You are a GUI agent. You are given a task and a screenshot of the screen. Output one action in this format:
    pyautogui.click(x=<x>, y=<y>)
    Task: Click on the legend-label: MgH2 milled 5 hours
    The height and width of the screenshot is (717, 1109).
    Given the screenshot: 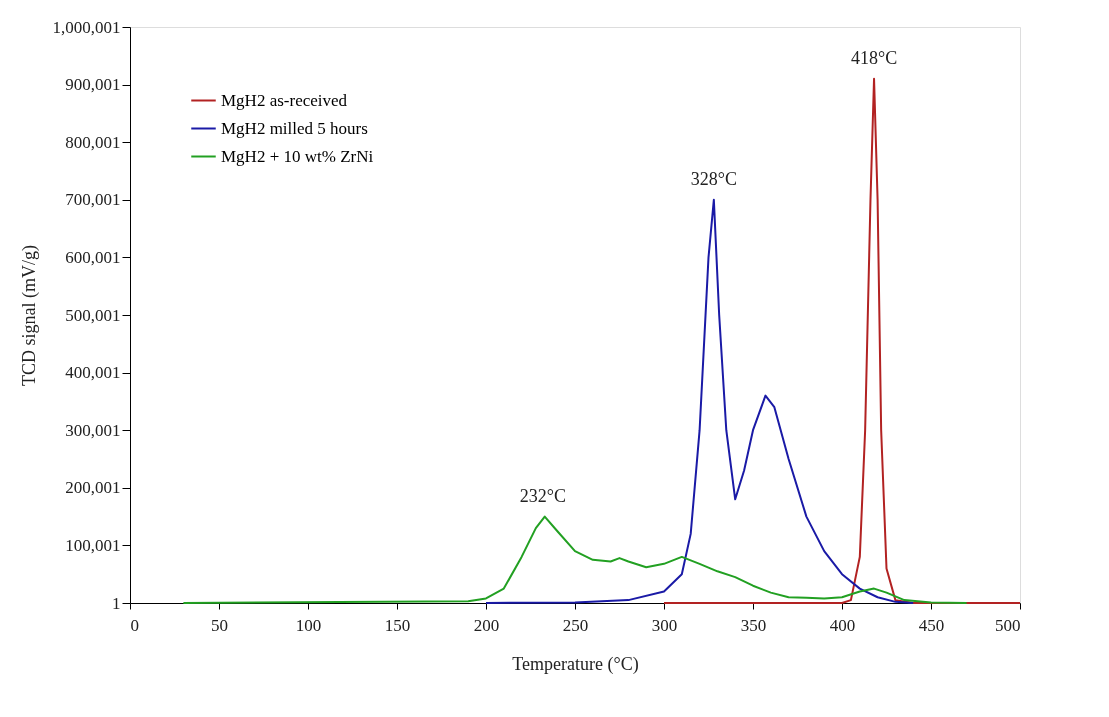 What is the action you would take?
    pyautogui.click(x=294, y=128)
    